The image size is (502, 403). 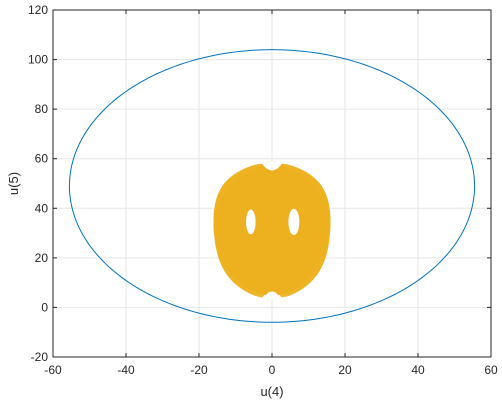 I want to click on y-tick-label: 0, so click(x=44, y=307).